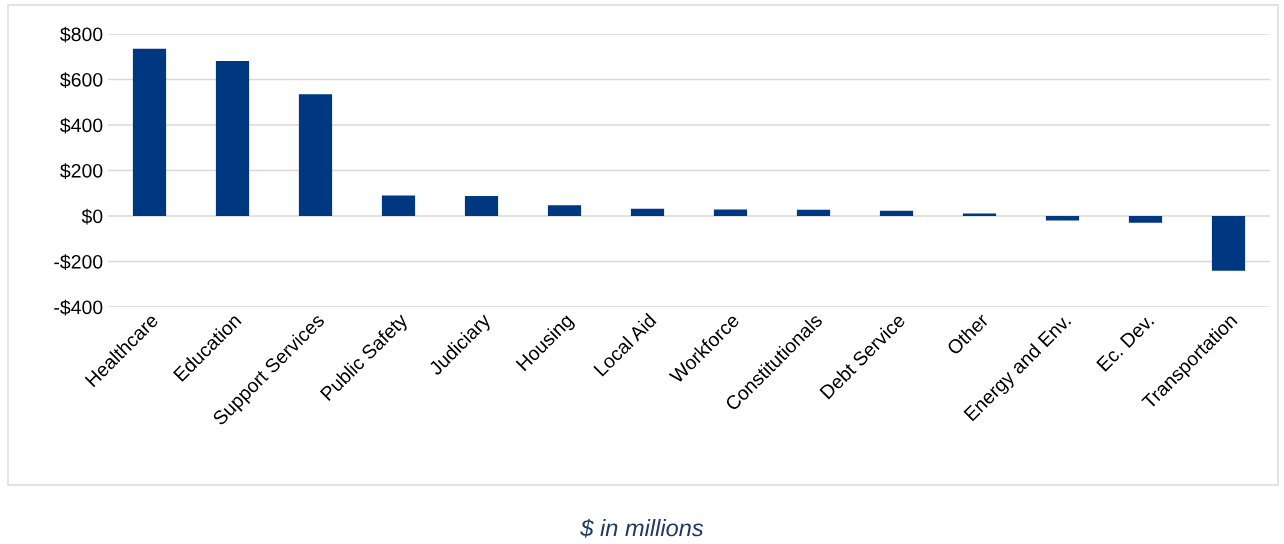 The height and width of the screenshot is (544, 1284). Describe the element at coordinates (78, 307) in the screenshot. I see `y-tick-label: -$400` at that location.